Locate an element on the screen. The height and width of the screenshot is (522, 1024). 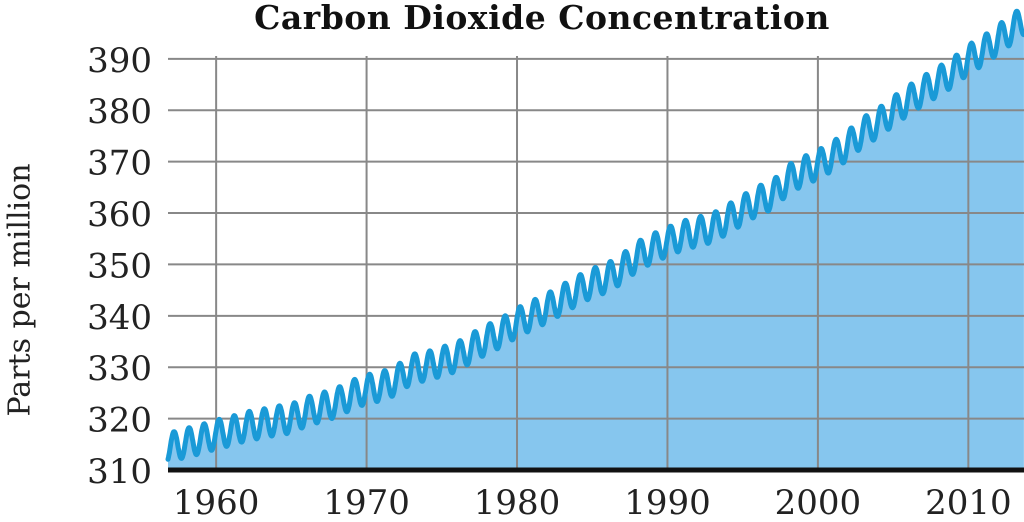
y-tick-label: 360 is located at coordinates (119, 215).